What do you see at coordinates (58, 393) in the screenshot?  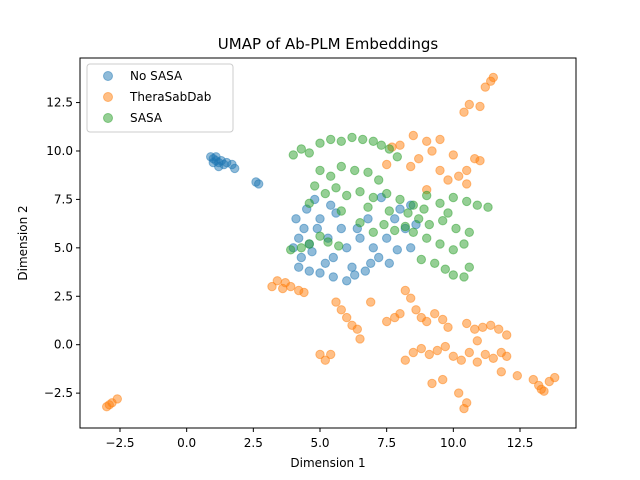 I see `y-tick-label: −2.5` at bounding box center [58, 393].